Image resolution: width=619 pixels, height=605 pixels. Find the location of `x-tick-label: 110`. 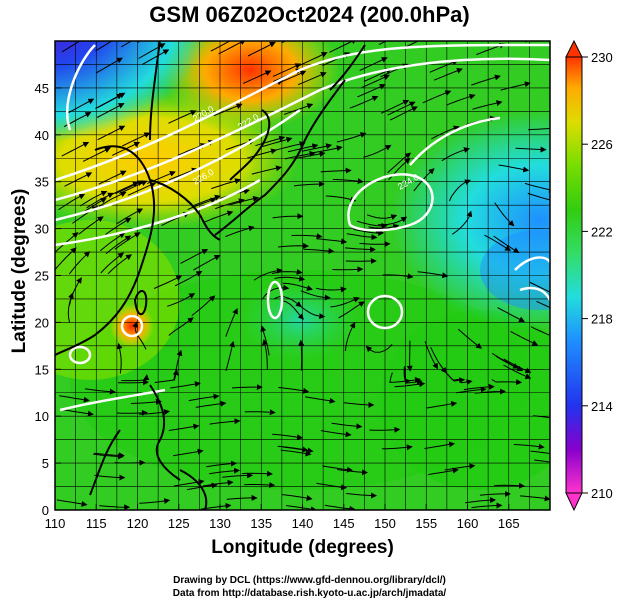

x-tick-label: 110 is located at coordinates (55, 523).